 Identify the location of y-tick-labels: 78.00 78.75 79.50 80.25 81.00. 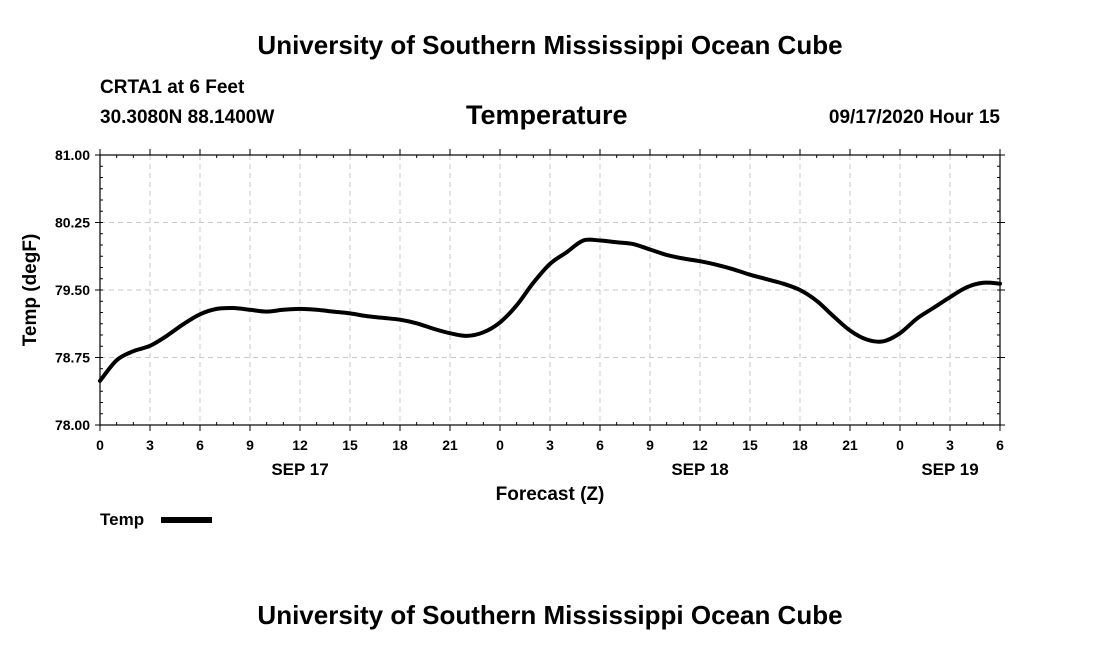
(72, 290).